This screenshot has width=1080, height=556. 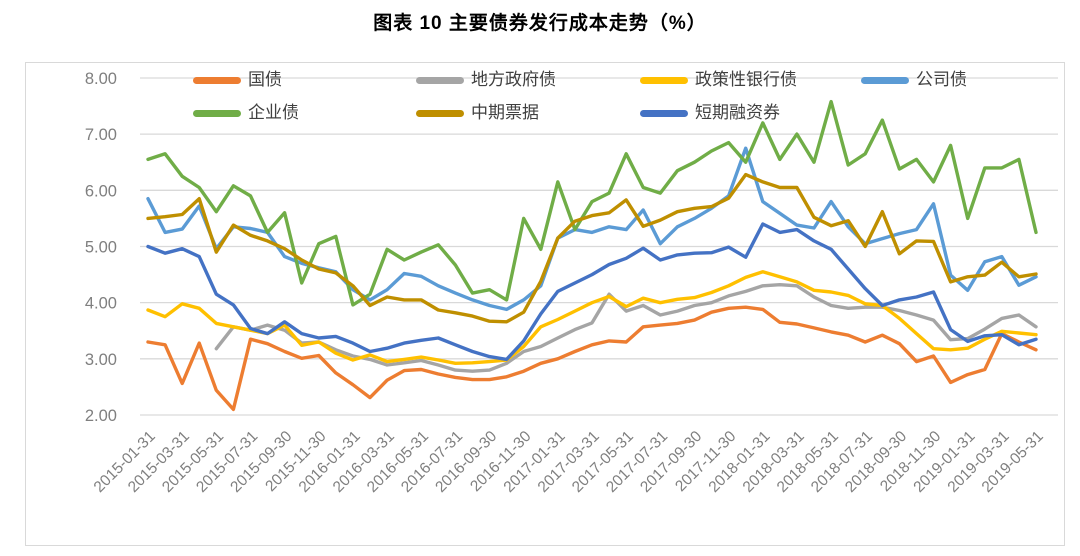 I want to click on legend-label: 地方政府债, so click(x=513, y=79).